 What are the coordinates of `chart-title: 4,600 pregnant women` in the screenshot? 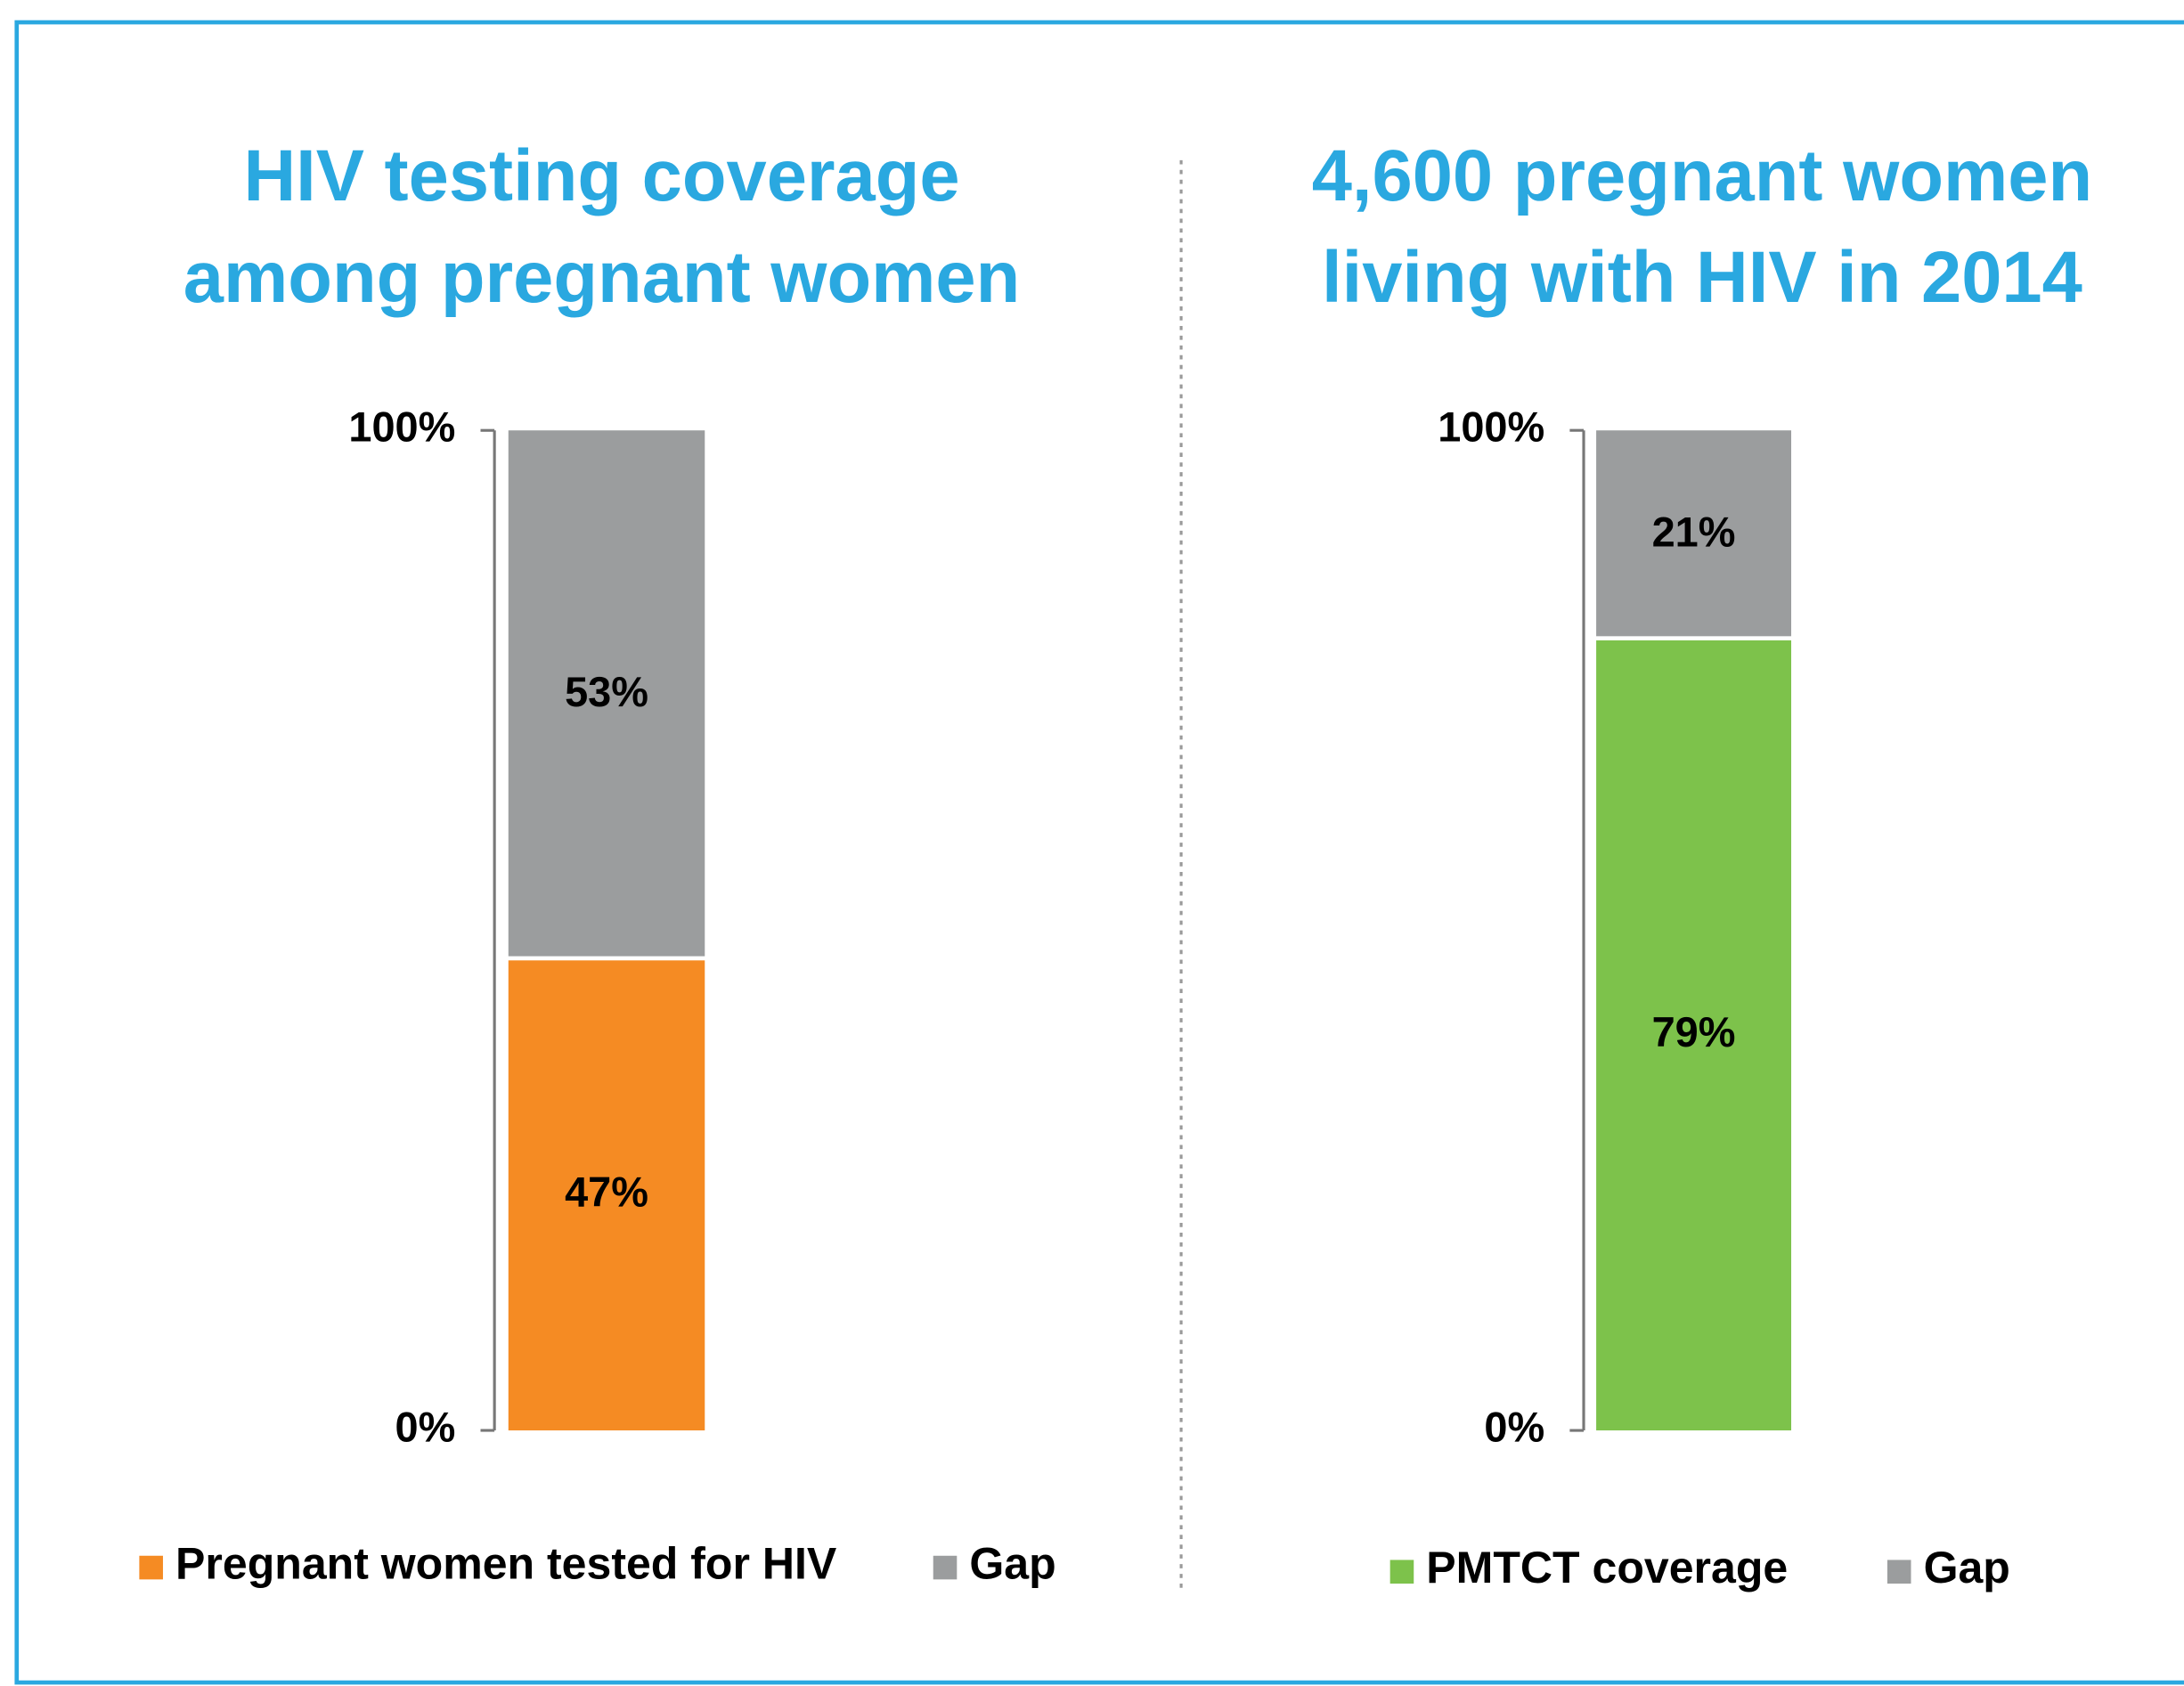 It's located at (1702, 175).